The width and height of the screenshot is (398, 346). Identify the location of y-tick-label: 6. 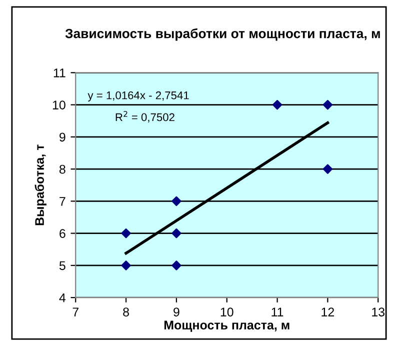
(63, 233).